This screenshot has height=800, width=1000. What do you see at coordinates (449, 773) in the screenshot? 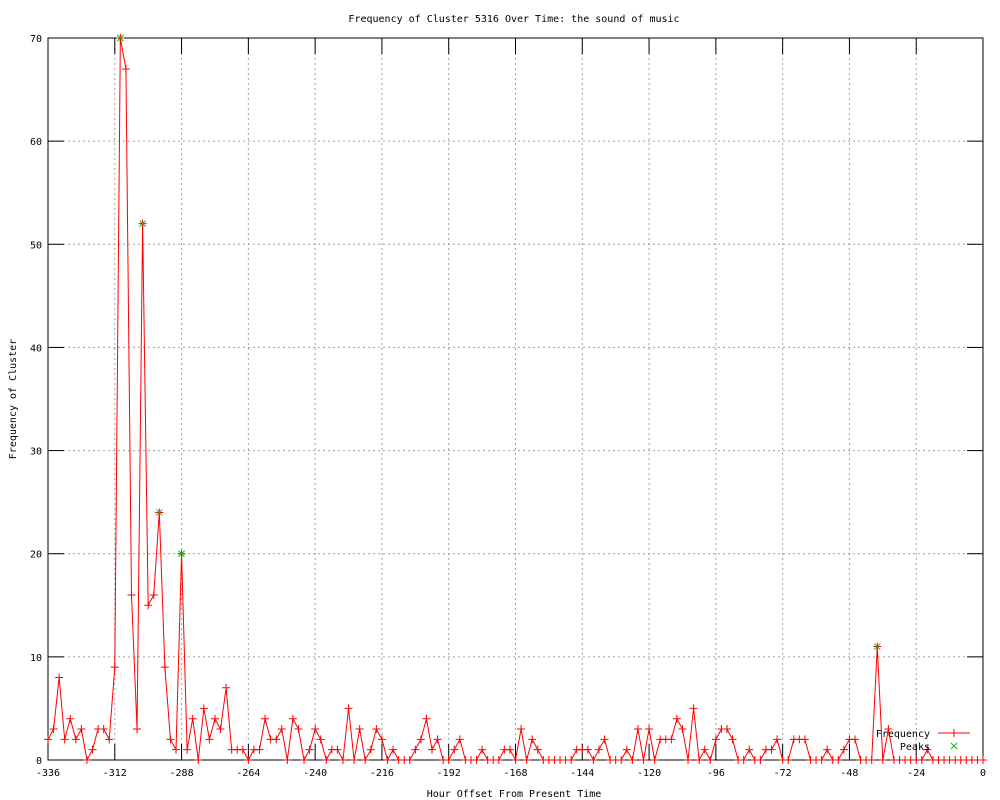
I see `x-tick-label: -192` at bounding box center [449, 773].